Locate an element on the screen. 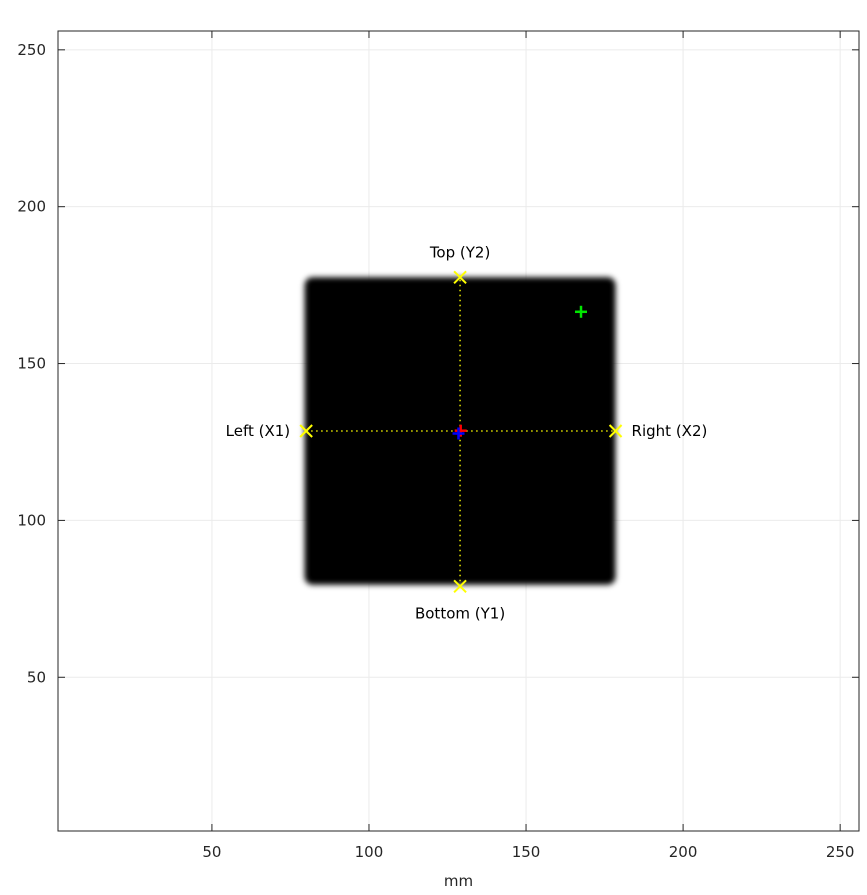  y-tick-label: 150 is located at coordinates (31, 364).